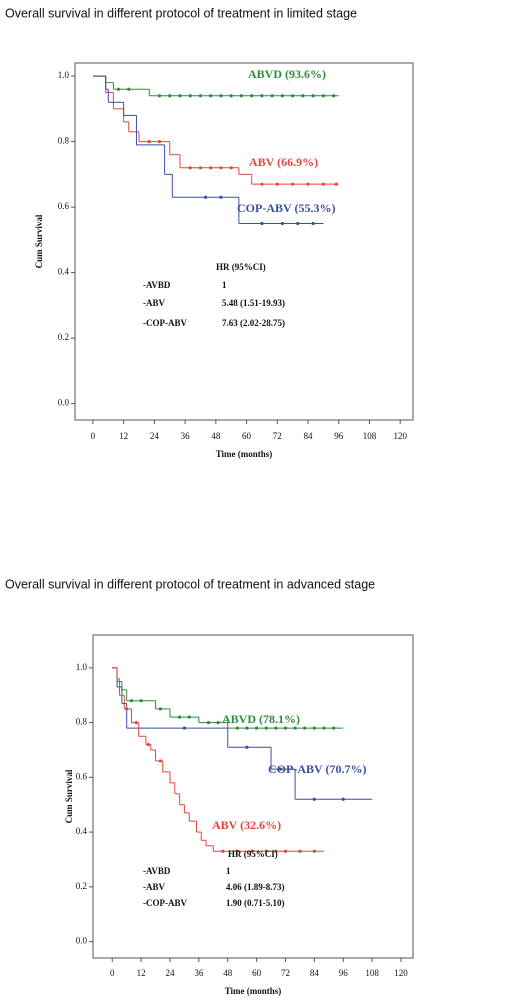  Describe the element at coordinates (344, 973) in the screenshot. I see `x-tick-label: 96` at that location.